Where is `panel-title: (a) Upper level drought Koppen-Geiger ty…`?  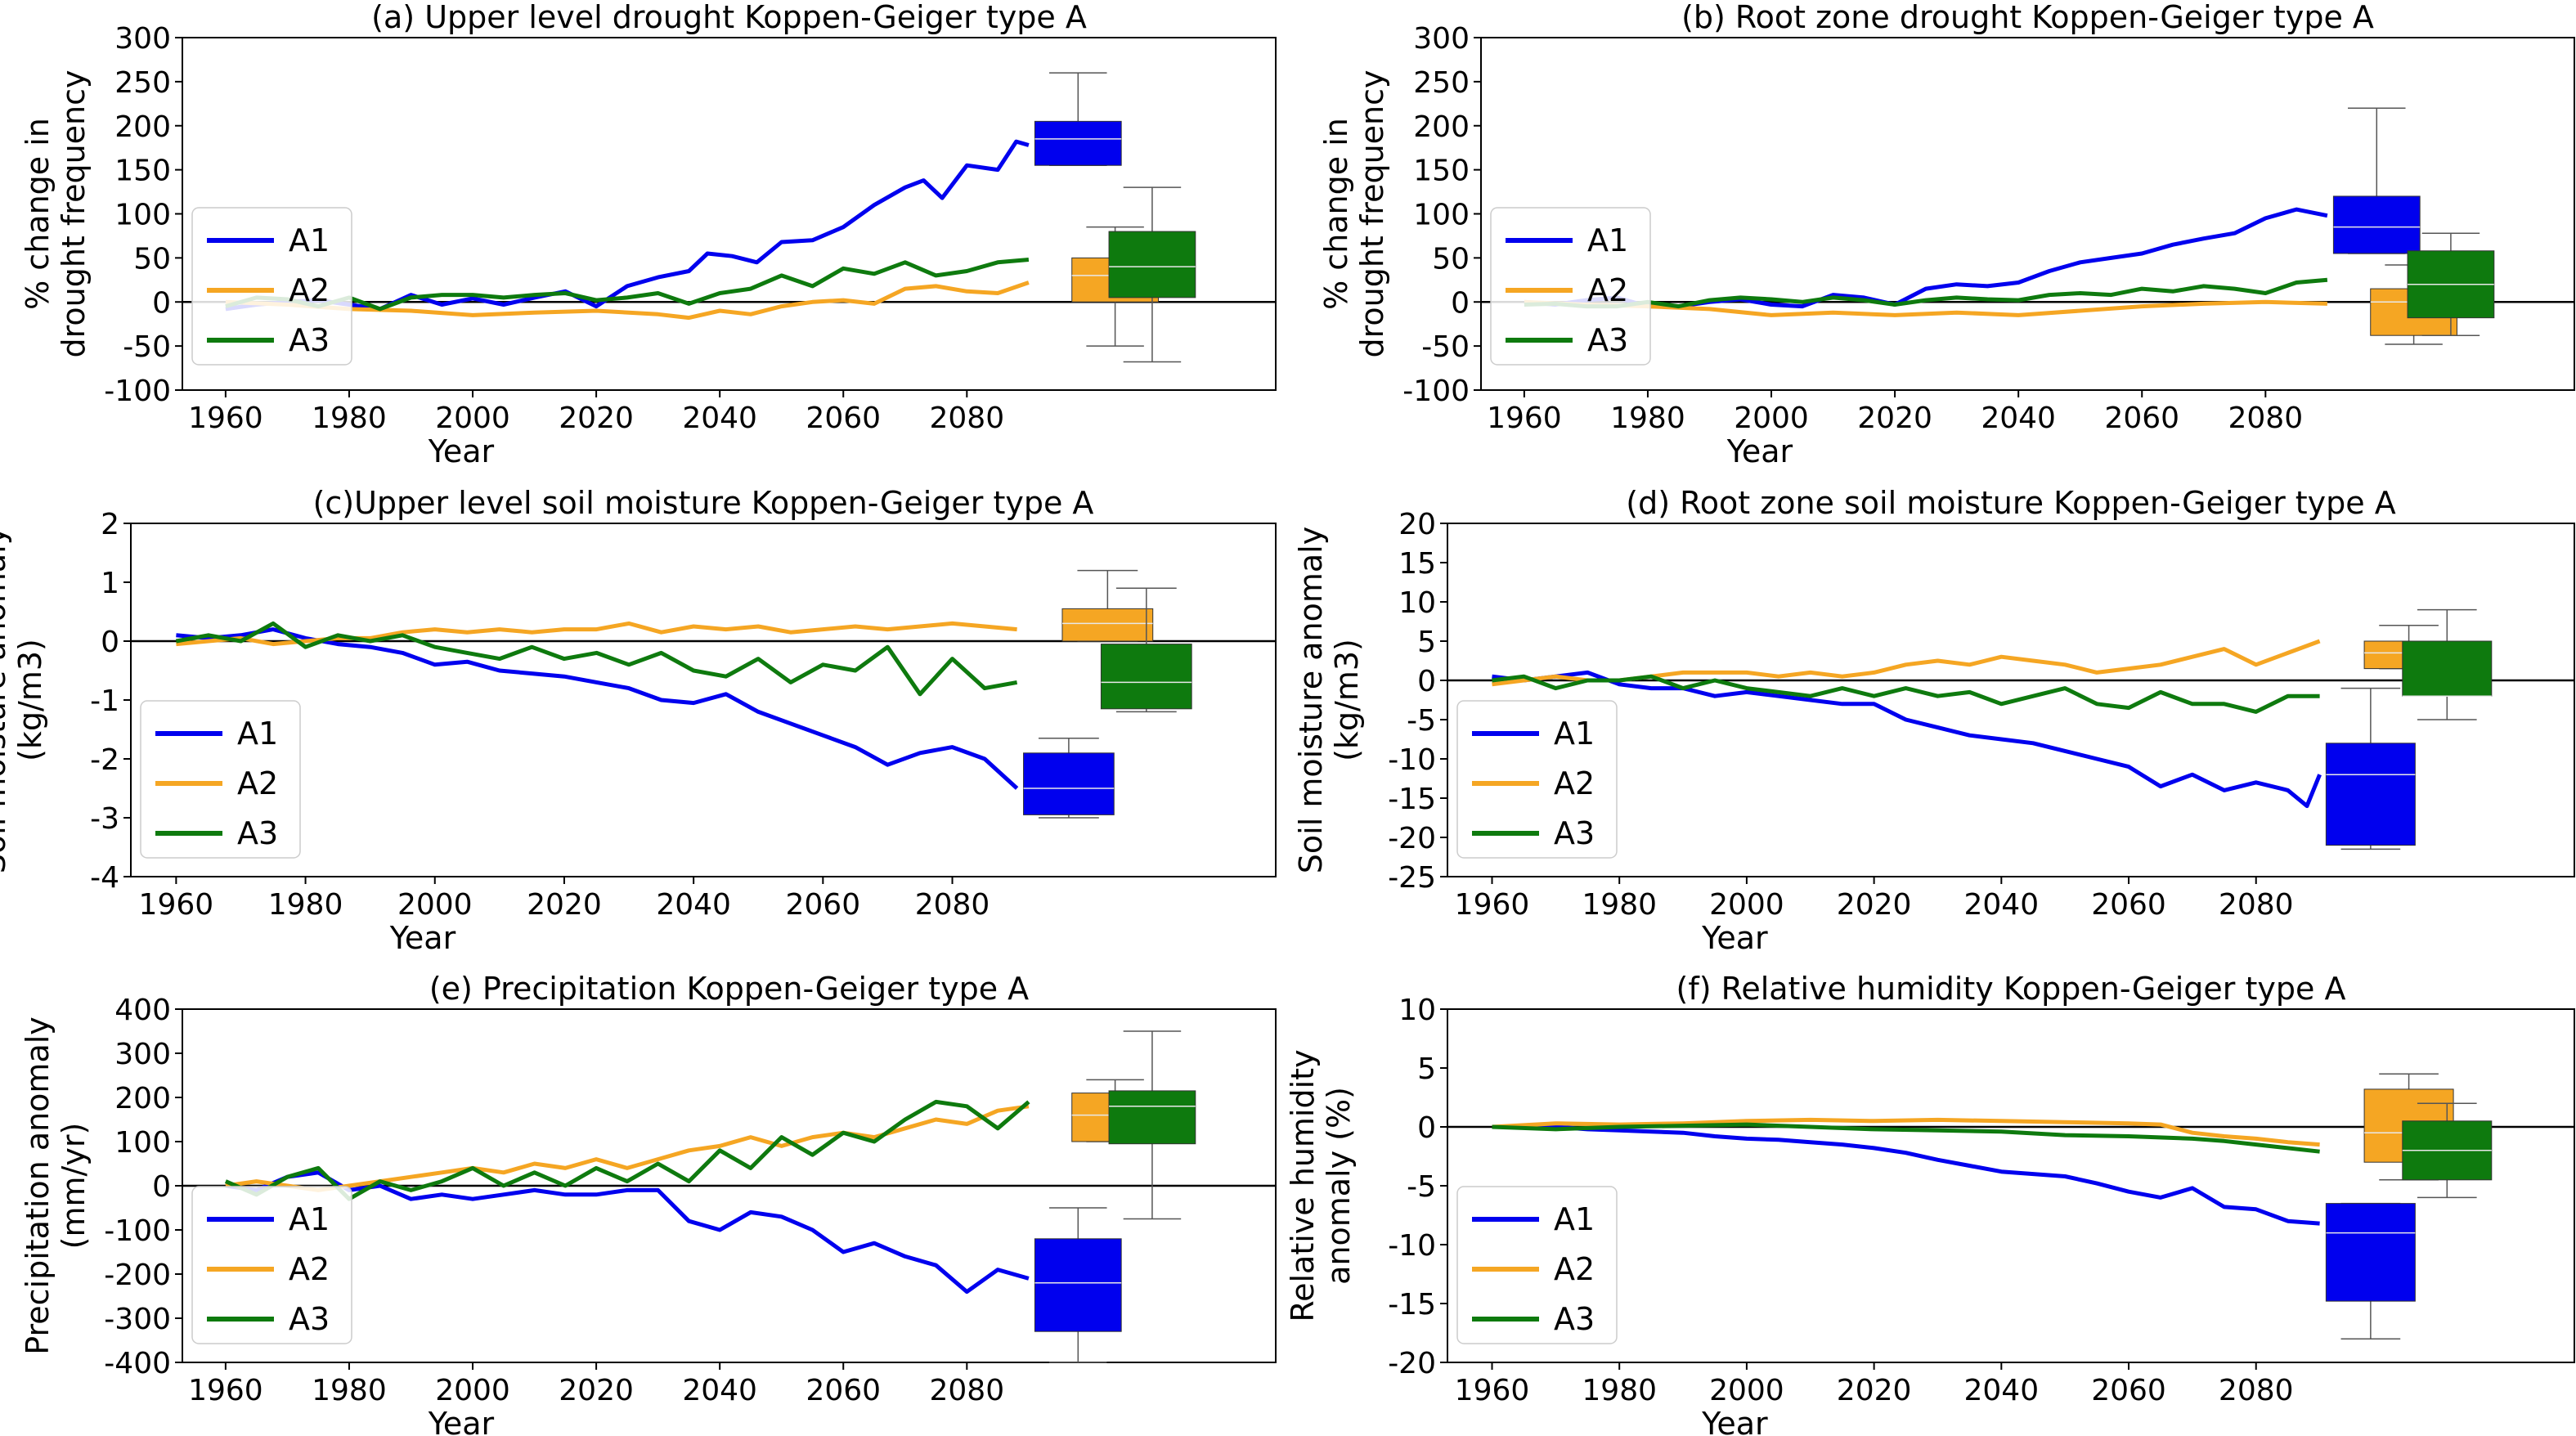 panel-title: (a) Upper level drought Koppen-Geiger ty… is located at coordinates (729, 17).